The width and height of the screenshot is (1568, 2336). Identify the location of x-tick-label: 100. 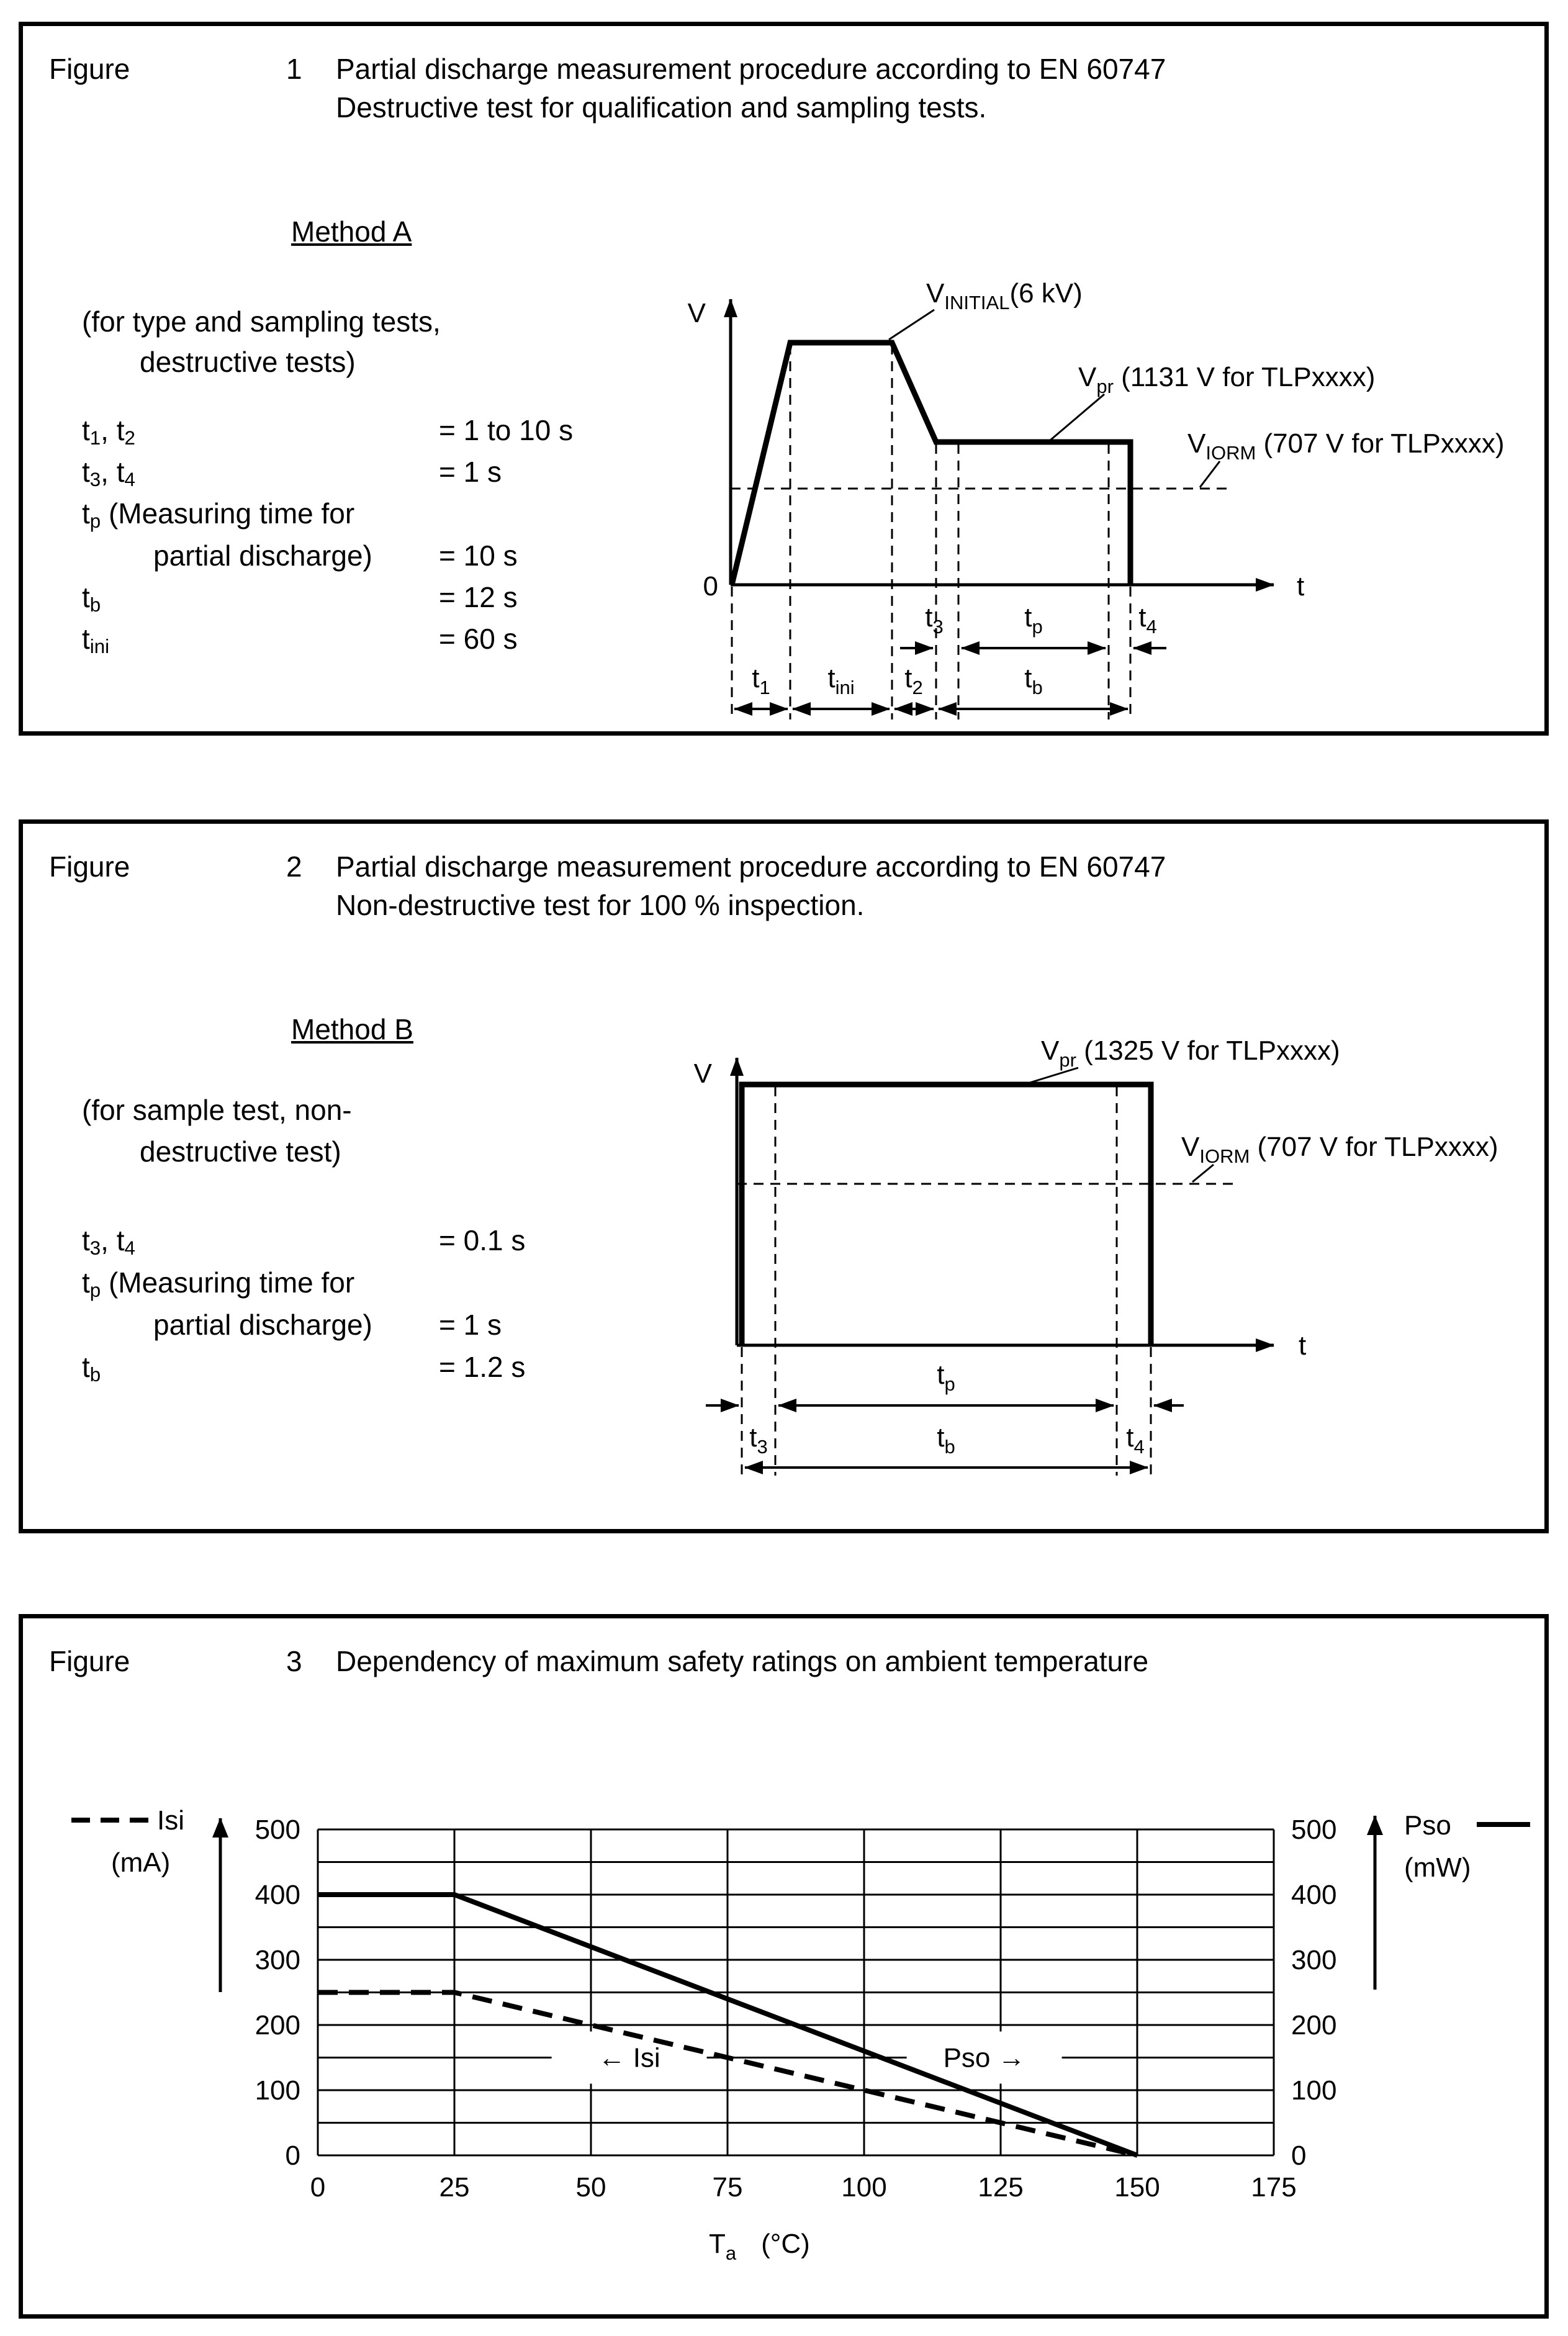
(863, 2187).